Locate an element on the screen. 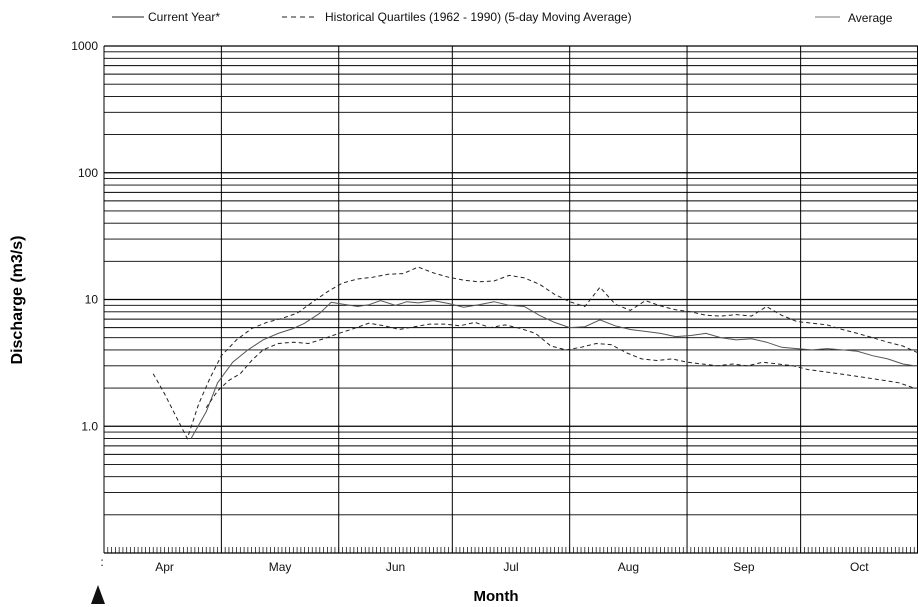 The image size is (918, 607). x-tick-label: Jul is located at coordinates (510, 567).